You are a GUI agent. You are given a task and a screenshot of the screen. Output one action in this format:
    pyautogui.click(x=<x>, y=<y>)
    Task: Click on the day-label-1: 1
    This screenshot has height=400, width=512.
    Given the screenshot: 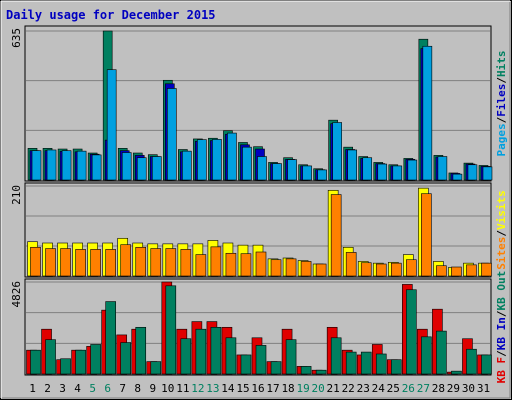 What is the action you would take?
    pyautogui.click(x=32, y=388)
    